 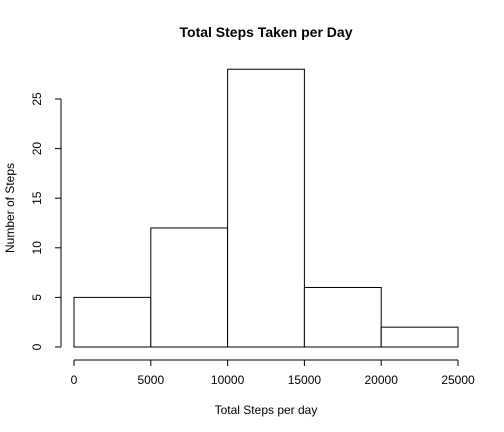 I want to click on y-tick-label: 0, so click(x=37, y=346).